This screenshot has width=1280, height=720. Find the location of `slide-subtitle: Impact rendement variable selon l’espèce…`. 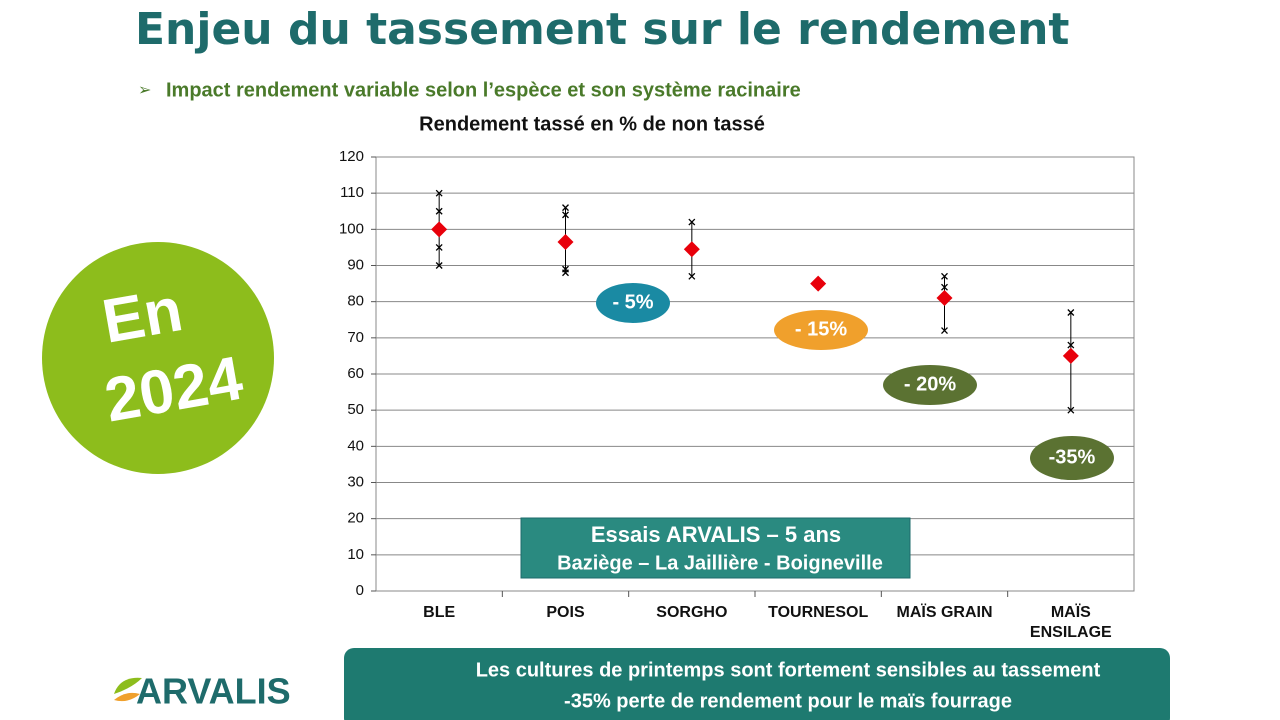

slide-subtitle: Impact rendement variable selon l’espèce… is located at coordinates (483, 90).